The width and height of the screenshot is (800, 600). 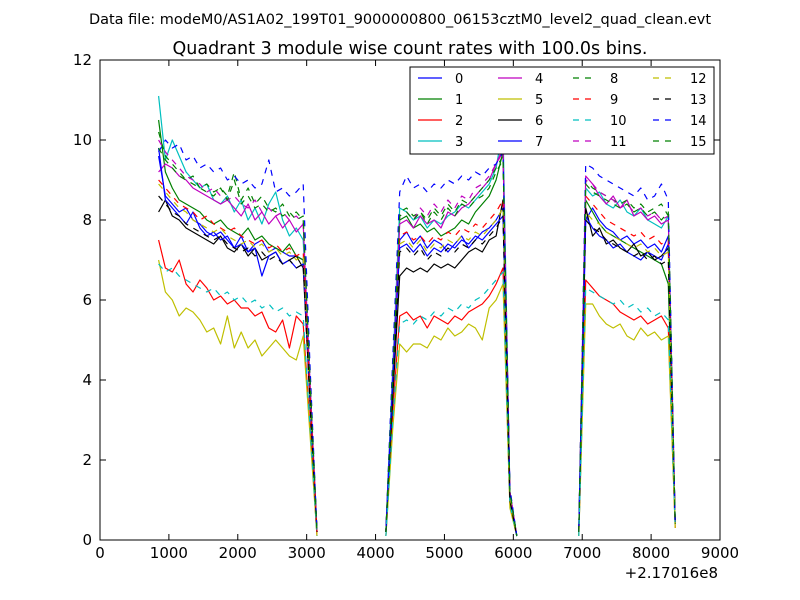 I want to click on x-tick-label: 7000, so click(x=582, y=553).